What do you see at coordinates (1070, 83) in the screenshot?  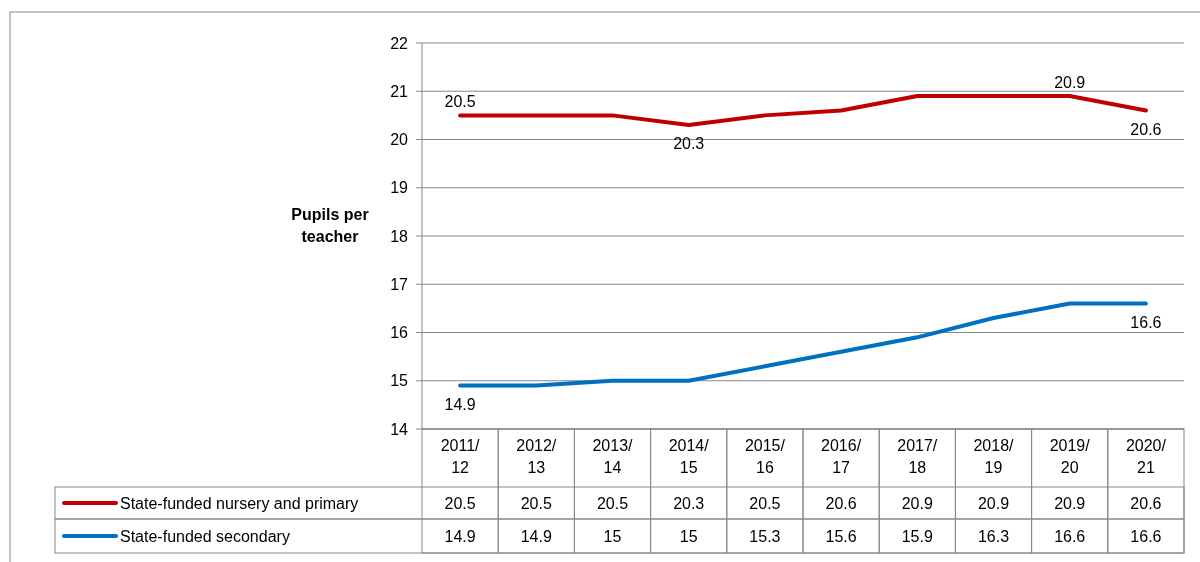 I see `annotation: 20.9` at bounding box center [1070, 83].